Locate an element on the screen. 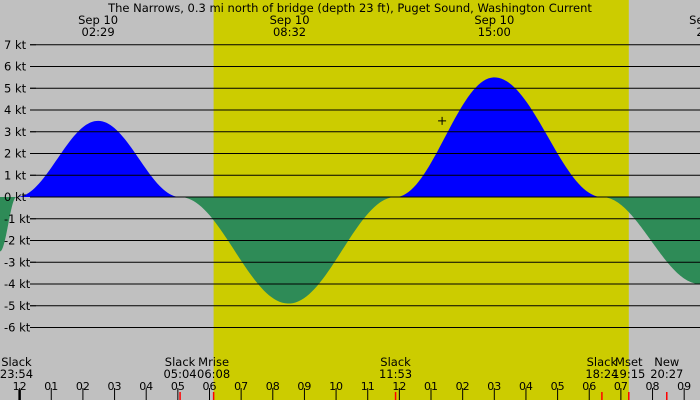 The height and width of the screenshot is (400, 700). y-tick-label: -6 kt is located at coordinates (17, 328).